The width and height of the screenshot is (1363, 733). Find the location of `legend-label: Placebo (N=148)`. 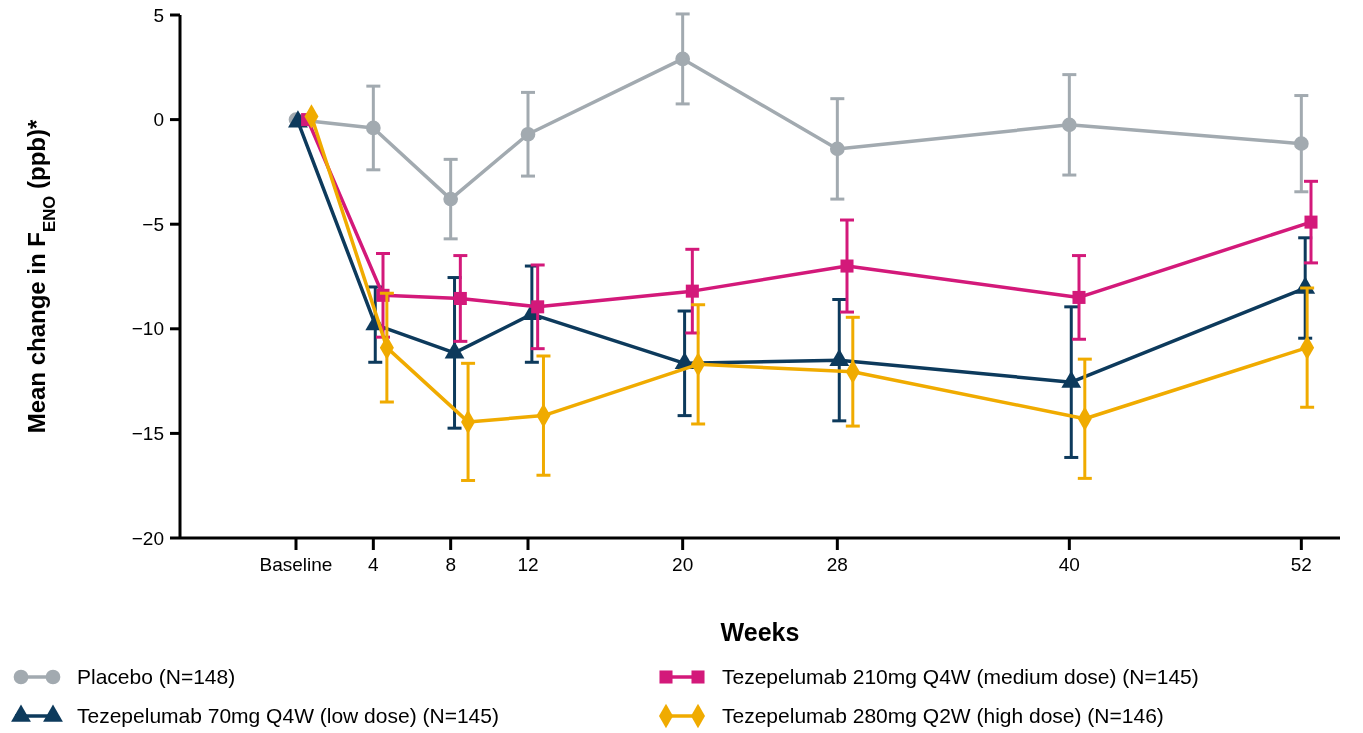

legend-label: Placebo (N=148) is located at coordinates (156, 677).